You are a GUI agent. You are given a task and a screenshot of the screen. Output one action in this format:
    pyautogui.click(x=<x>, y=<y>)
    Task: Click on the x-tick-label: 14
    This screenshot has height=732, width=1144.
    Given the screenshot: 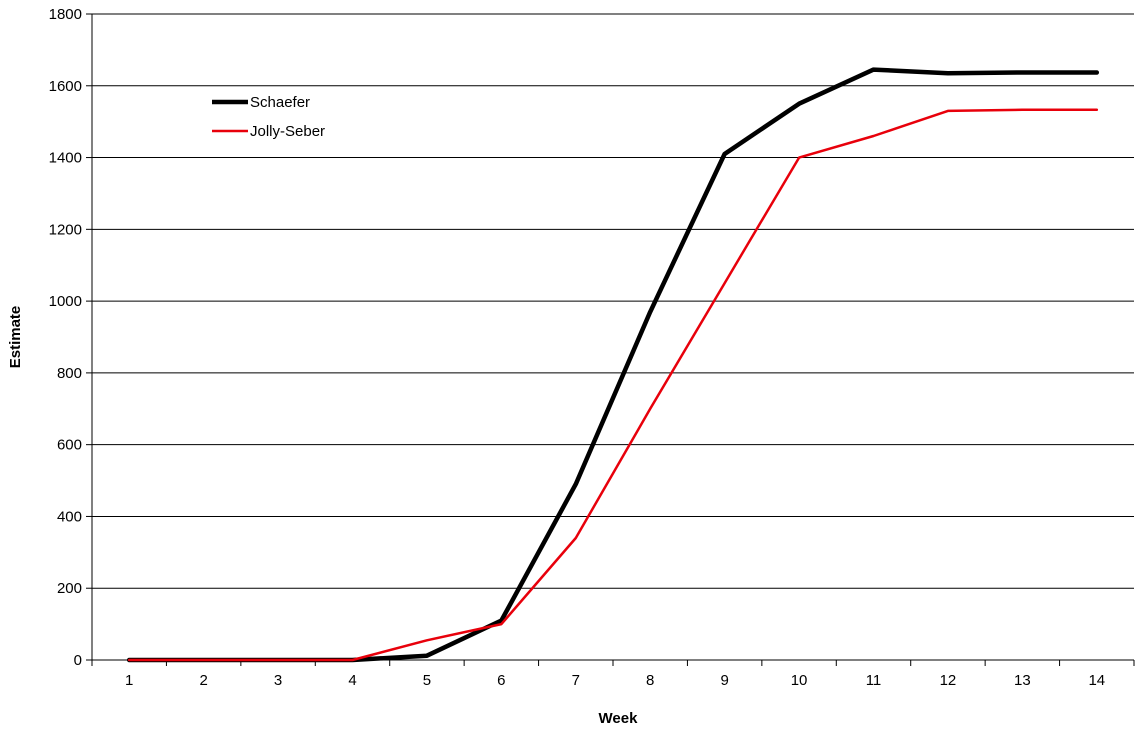 What is the action you would take?
    pyautogui.click(x=1096, y=680)
    